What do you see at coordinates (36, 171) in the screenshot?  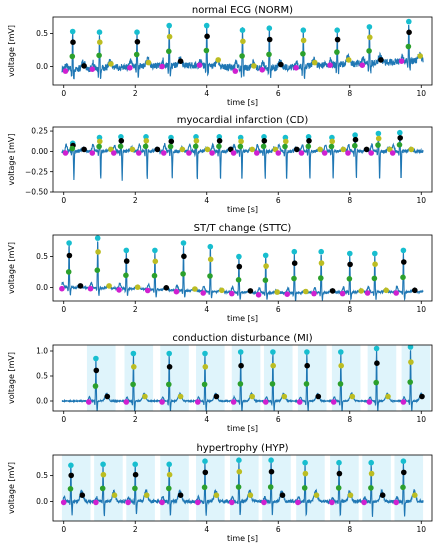 I see `y-tick-label: −0.25` at bounding box center [36, 171].